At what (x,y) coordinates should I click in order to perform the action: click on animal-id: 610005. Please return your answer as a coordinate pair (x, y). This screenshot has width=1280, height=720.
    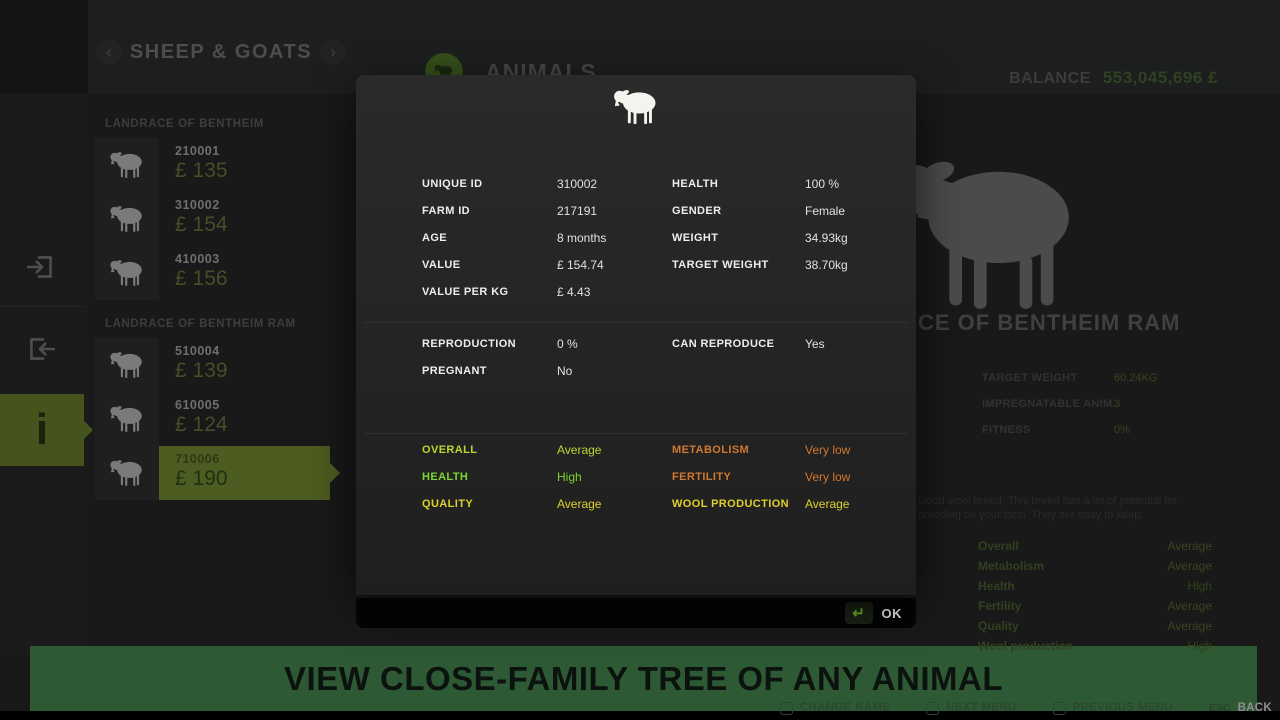
    Looking at the image, I should click on (197, 405).